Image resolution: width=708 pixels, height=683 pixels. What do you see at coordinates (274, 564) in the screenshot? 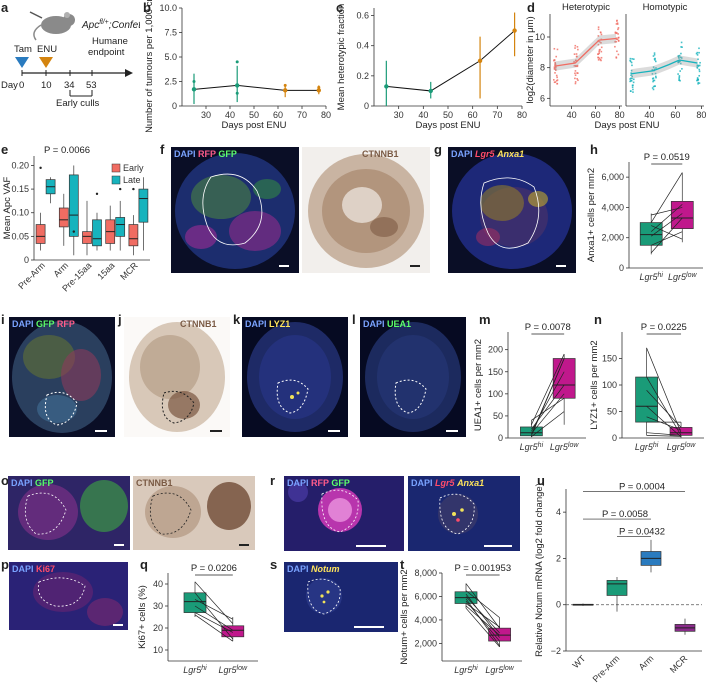
I see `panel-label-s: s` at bounding box center [274, 564].